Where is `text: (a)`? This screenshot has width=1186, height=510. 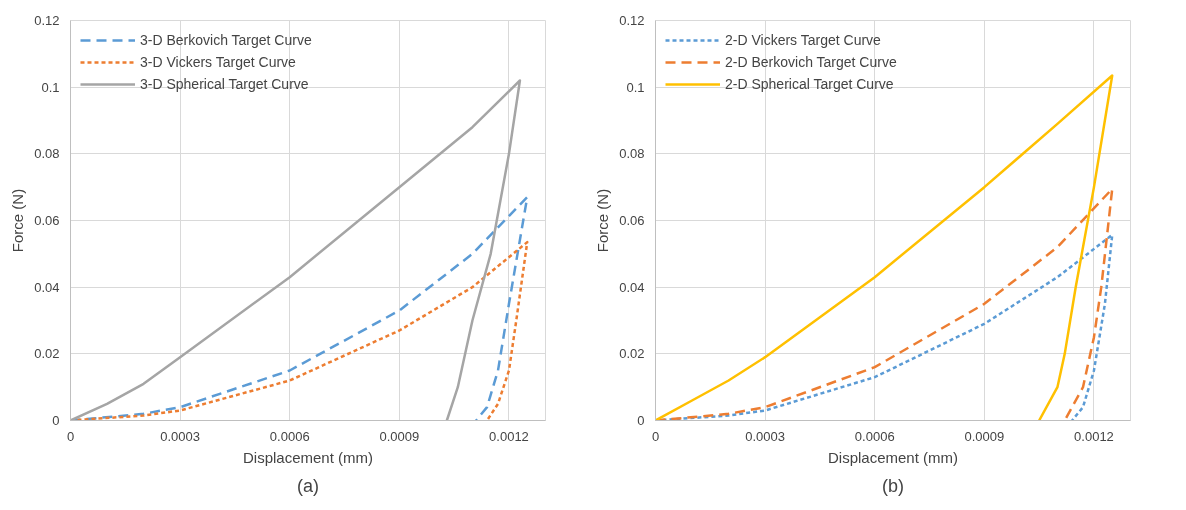
text: (a) is located at coordinates (308, 485).